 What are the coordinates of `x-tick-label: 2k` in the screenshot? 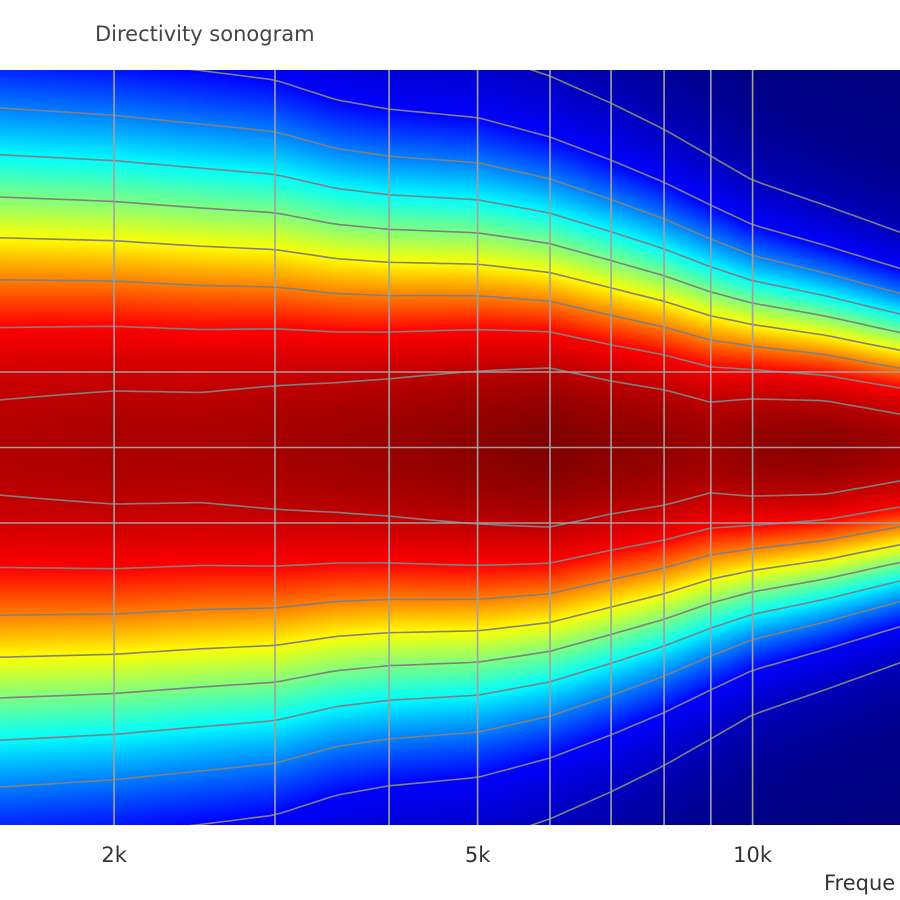 It's located at (114, 855).